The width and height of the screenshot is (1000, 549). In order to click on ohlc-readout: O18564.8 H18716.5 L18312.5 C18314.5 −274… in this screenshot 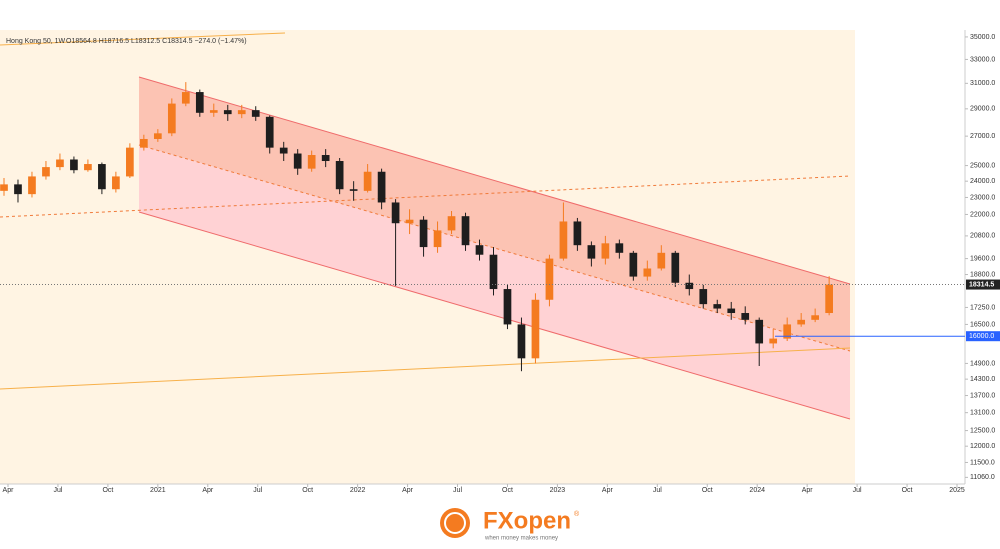, I will do `click(156, 41)`.